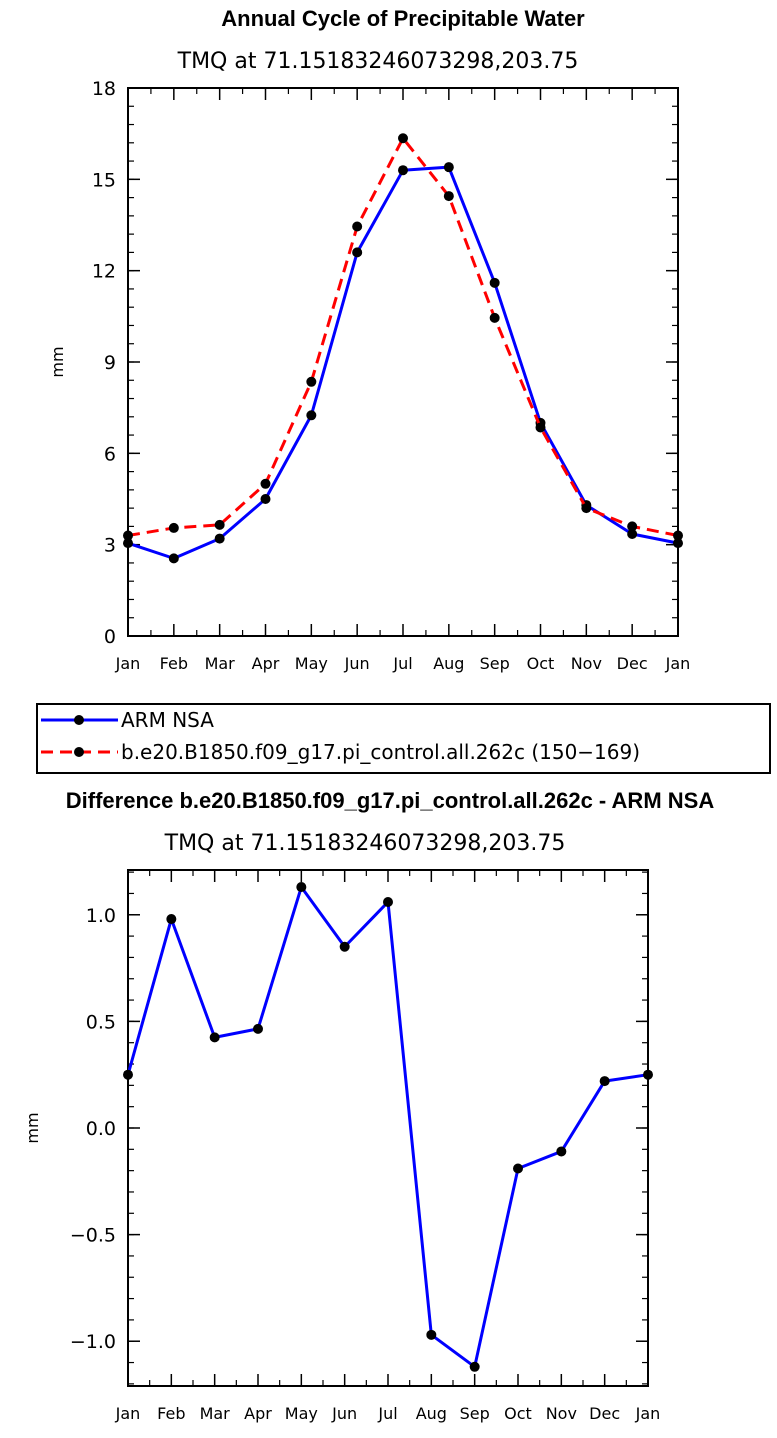 The height and width of the screenshot is (1438, 777). What do you see at coordinates (104, 180) in the screenshot?
I see `top-chart-ytick-label: 15` at bounding box center [104, 180].